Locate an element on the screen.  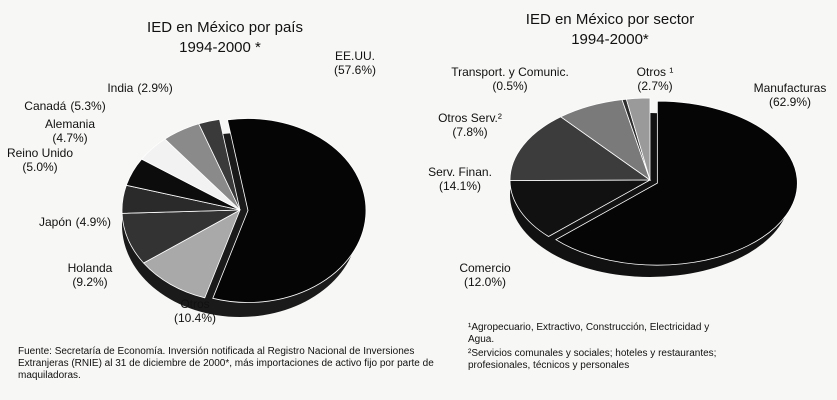
slice-label: Reino Unido (5.0%) is located at coordinates (40, 160).